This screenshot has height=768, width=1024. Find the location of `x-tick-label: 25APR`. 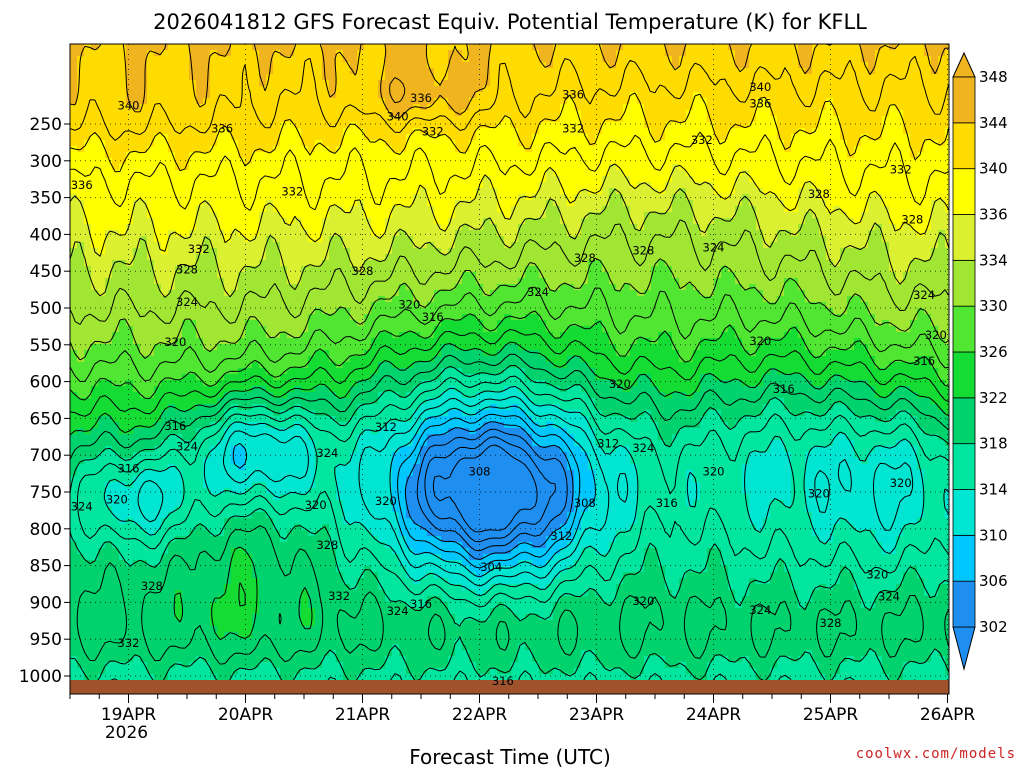

x-tick-label: 25APR is located at coordinates (831, 715).